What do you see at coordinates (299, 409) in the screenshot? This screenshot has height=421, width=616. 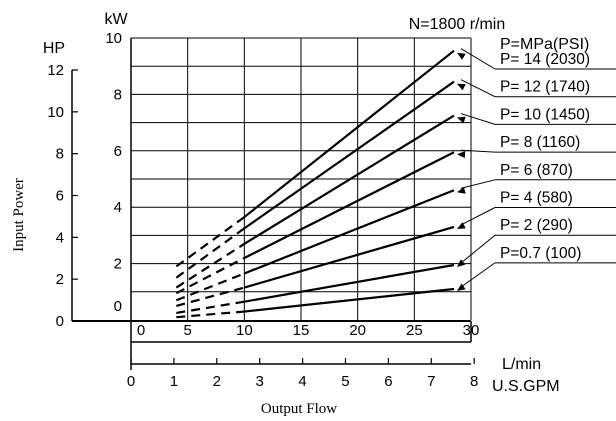 I see `x-axis-title: Output Flow` at bounding box center [299, 409].